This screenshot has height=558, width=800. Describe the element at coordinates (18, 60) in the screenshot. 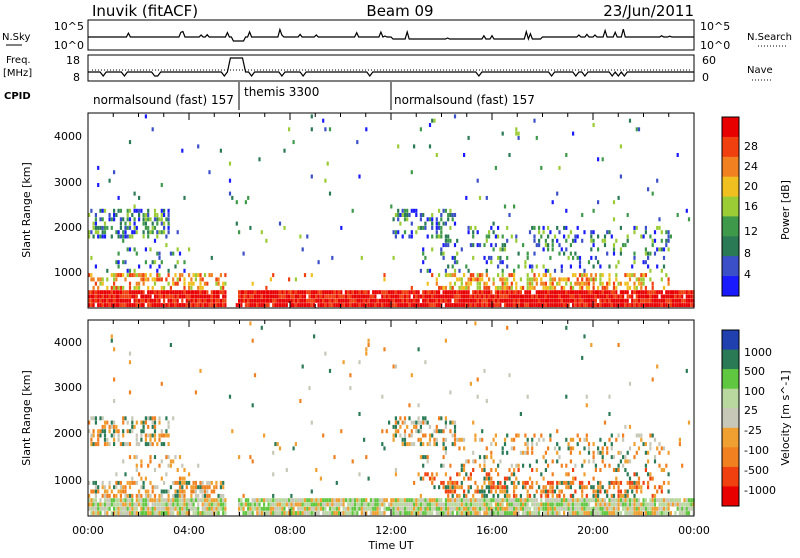

I see `freq-label: Freq.` at that location.